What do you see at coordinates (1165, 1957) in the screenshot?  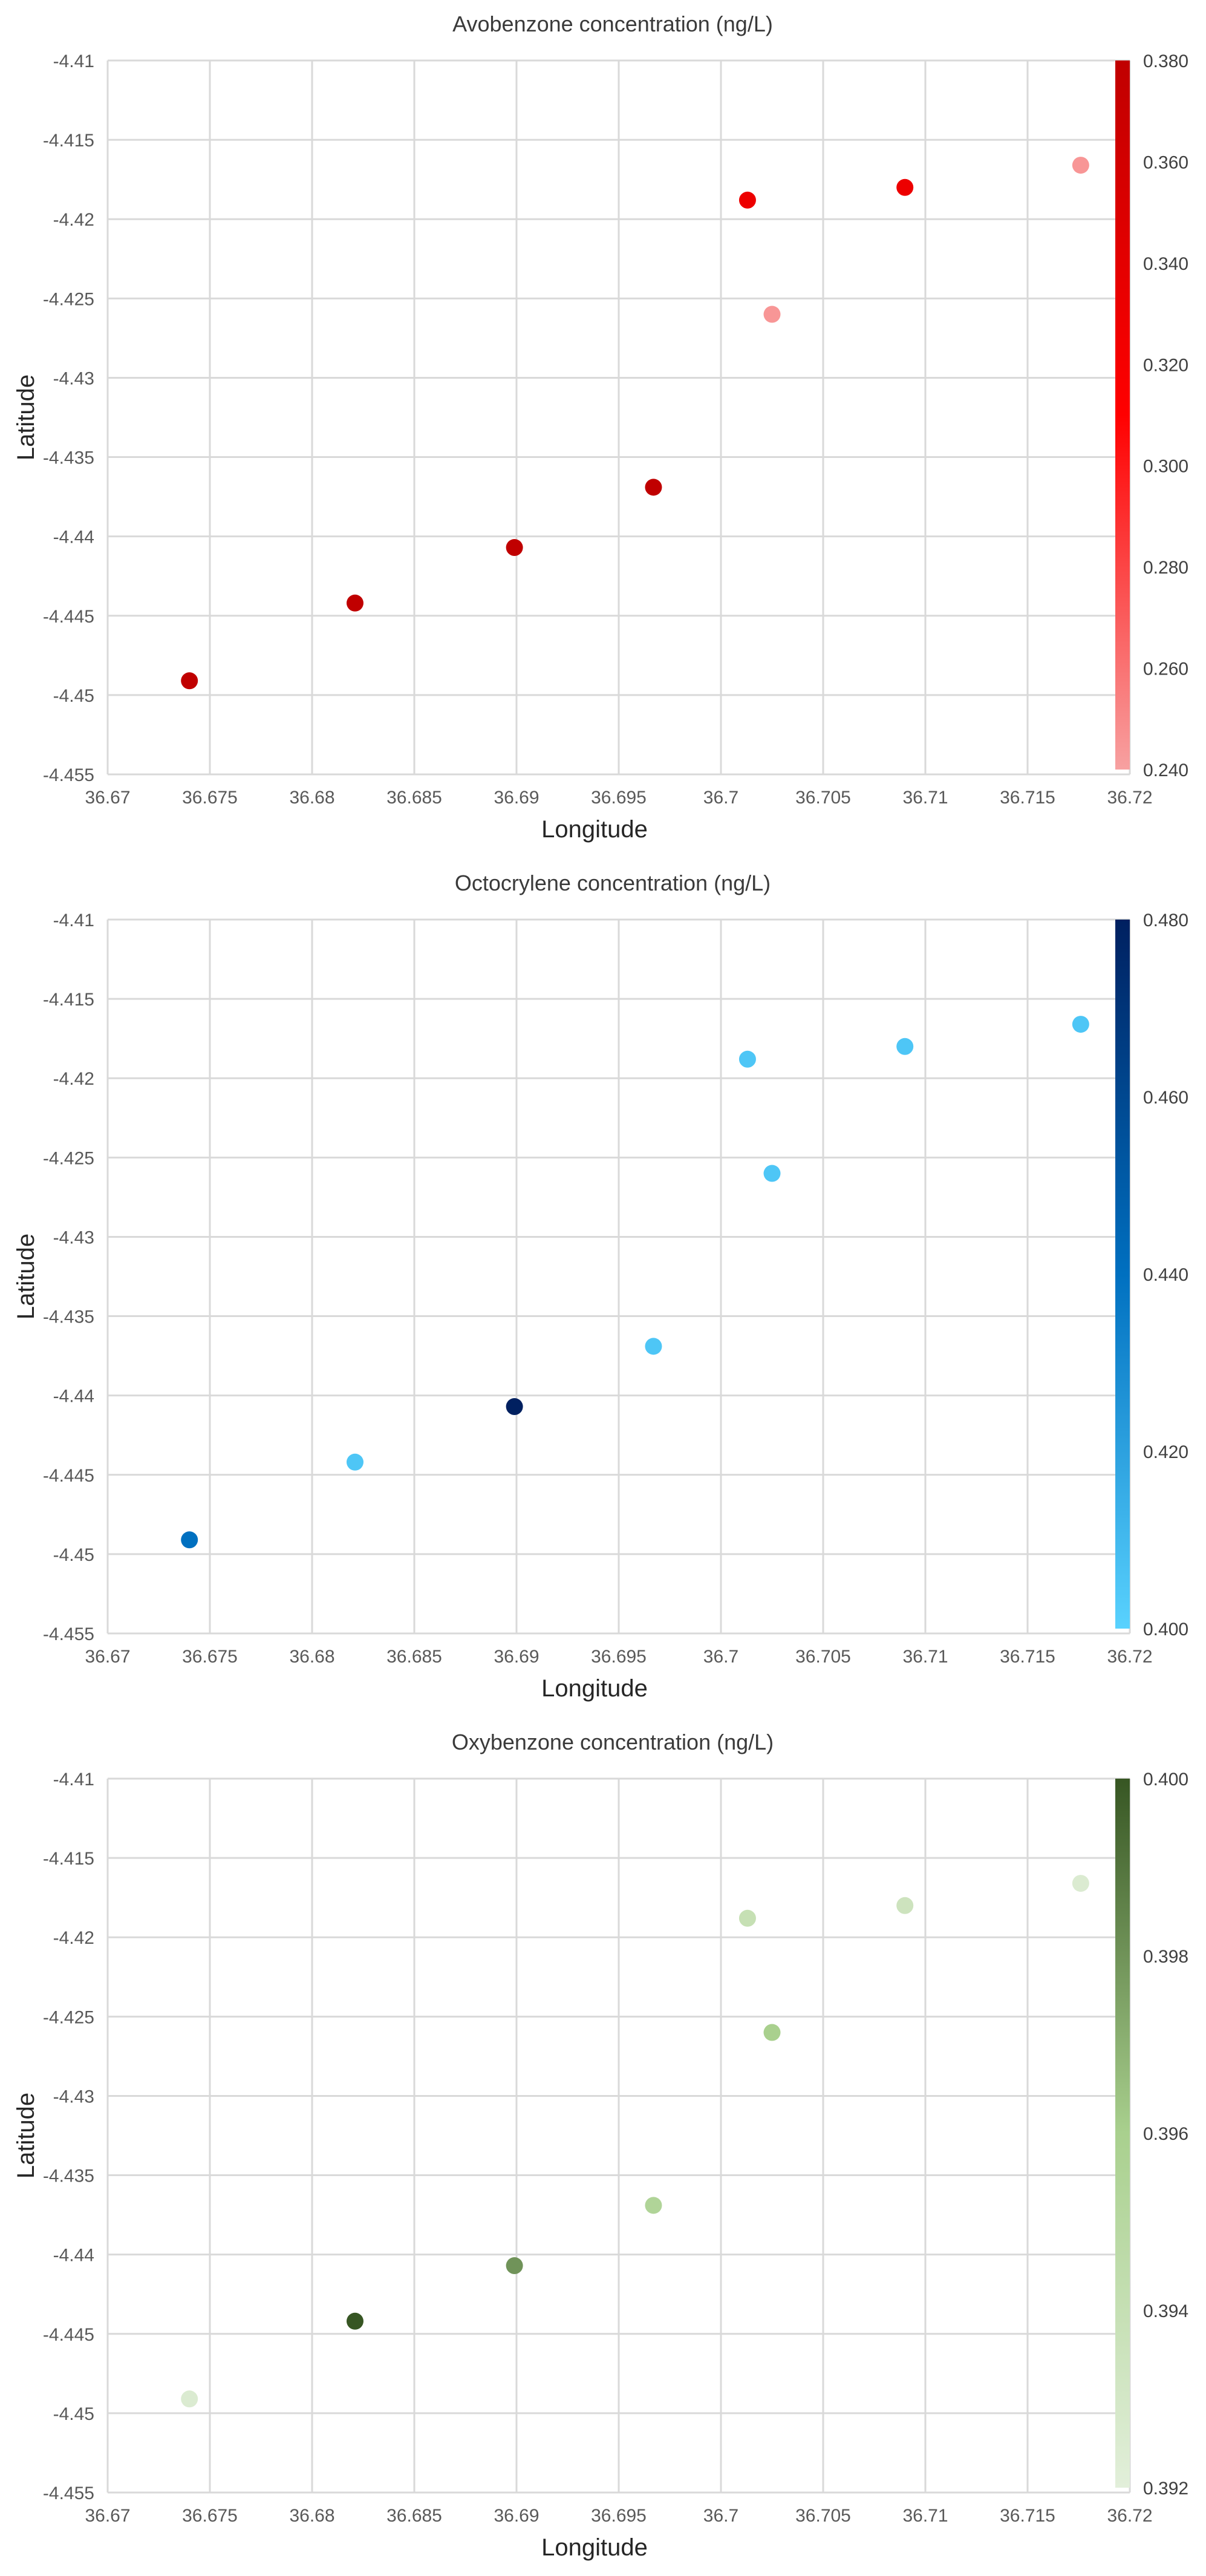 I see `colorbar-tick-label: 0.398` at bounding box center [1165, 1957].